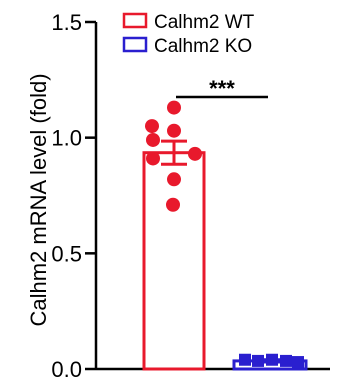  Describe the element at coordinates (188, 34) in the screenshot. I see `legend: Calhm2 WT Calhm2 KO` at that location.